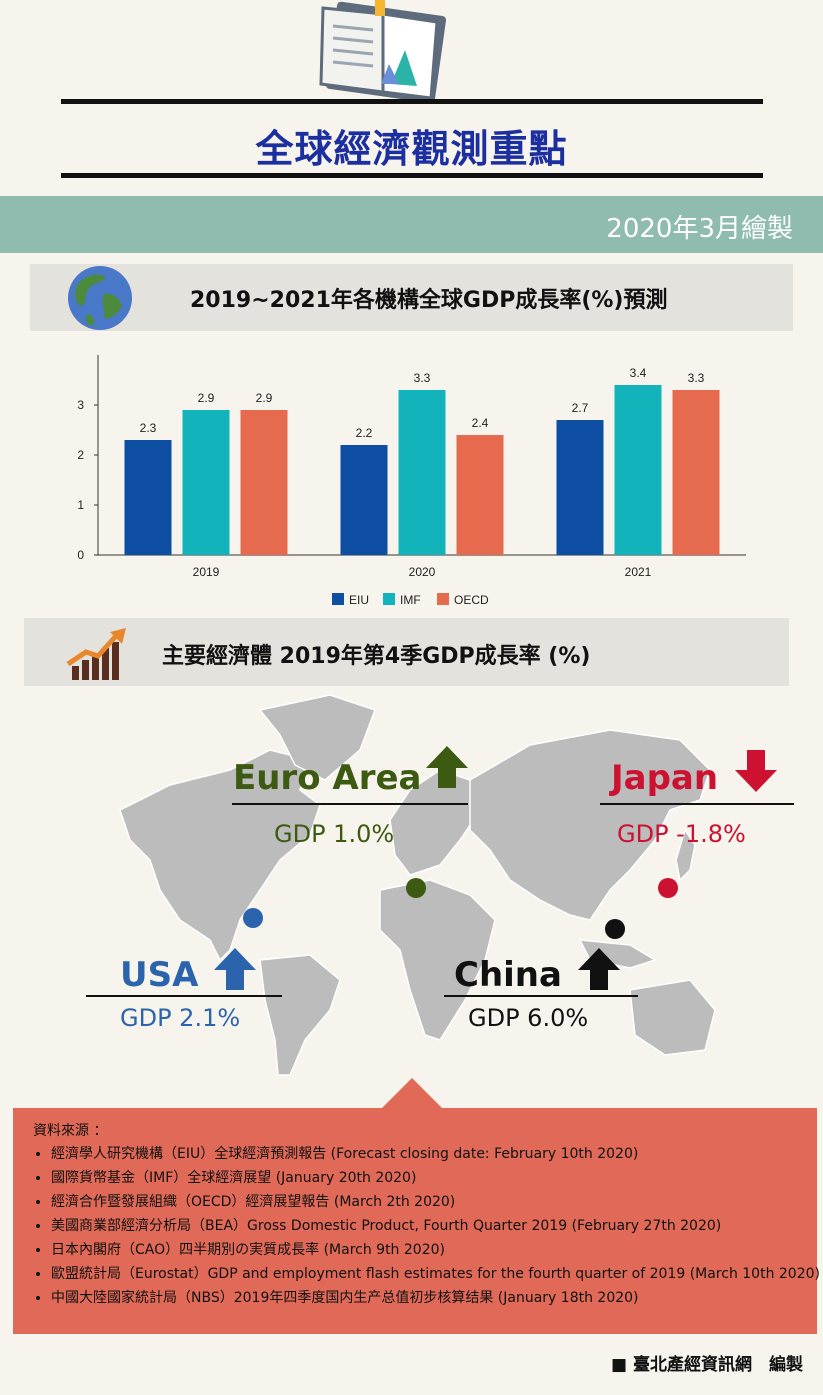 Image resolution: width=823 pixels, height=1395 pixels. Describe the element at coordinates (437, 1178) in the screenshot. I see `source-item: 國際貨幣基金（IMF）全球經濟展望 (January 20th 2020)` at that location.